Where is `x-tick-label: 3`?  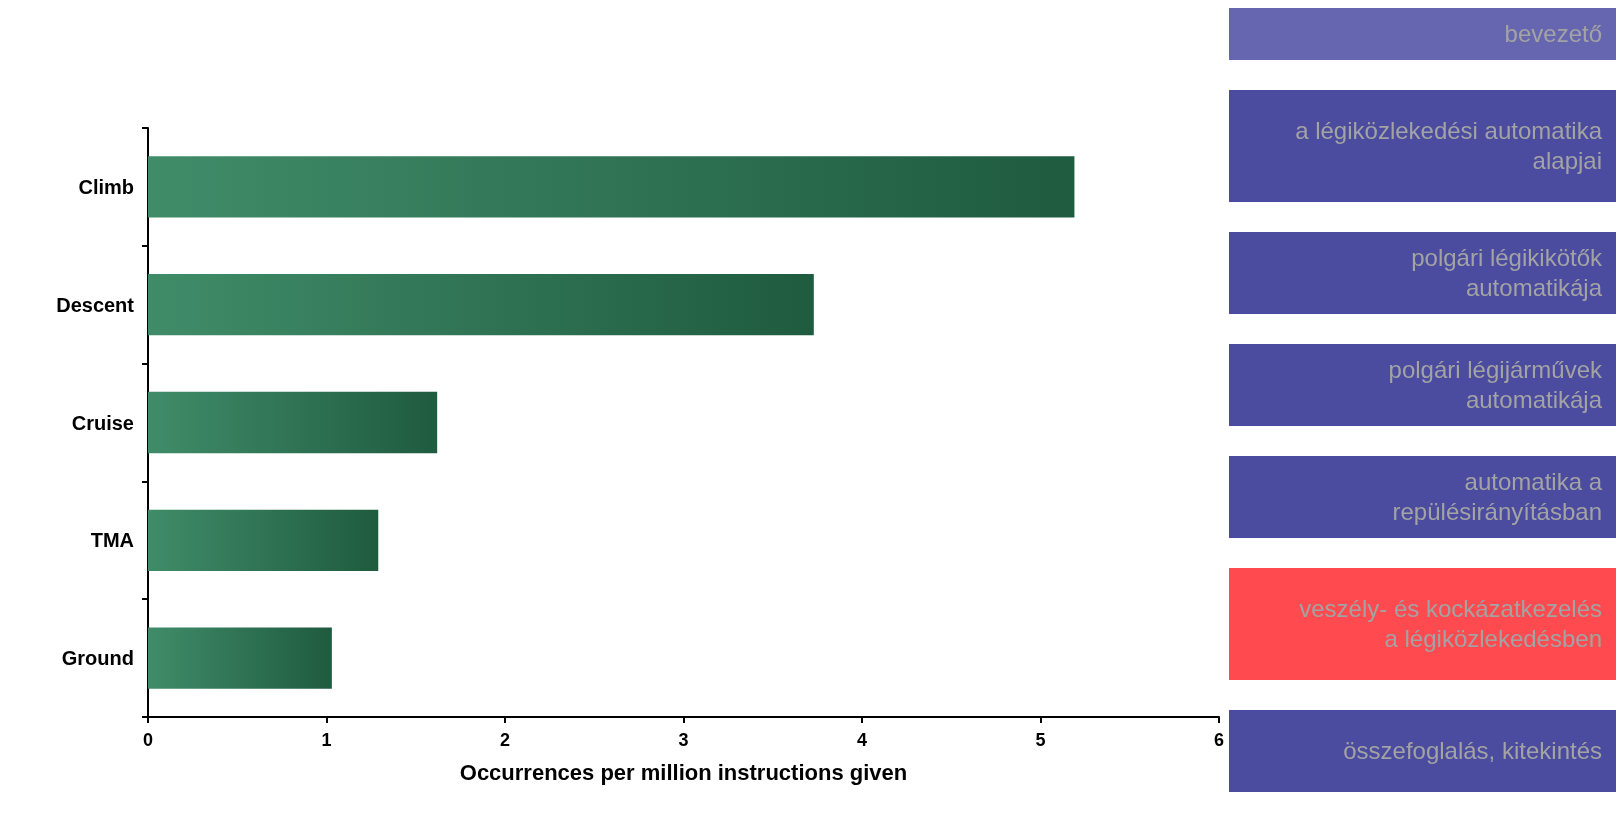
x-tick-label: 3 is located at coordinates (683, 740).